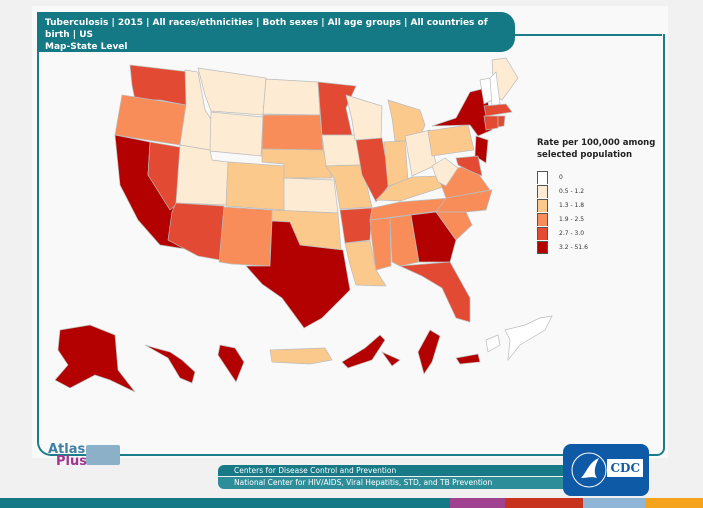  Describe the element at coordinates (298, 274) in the screenshot. I see `state-tx` at that location.